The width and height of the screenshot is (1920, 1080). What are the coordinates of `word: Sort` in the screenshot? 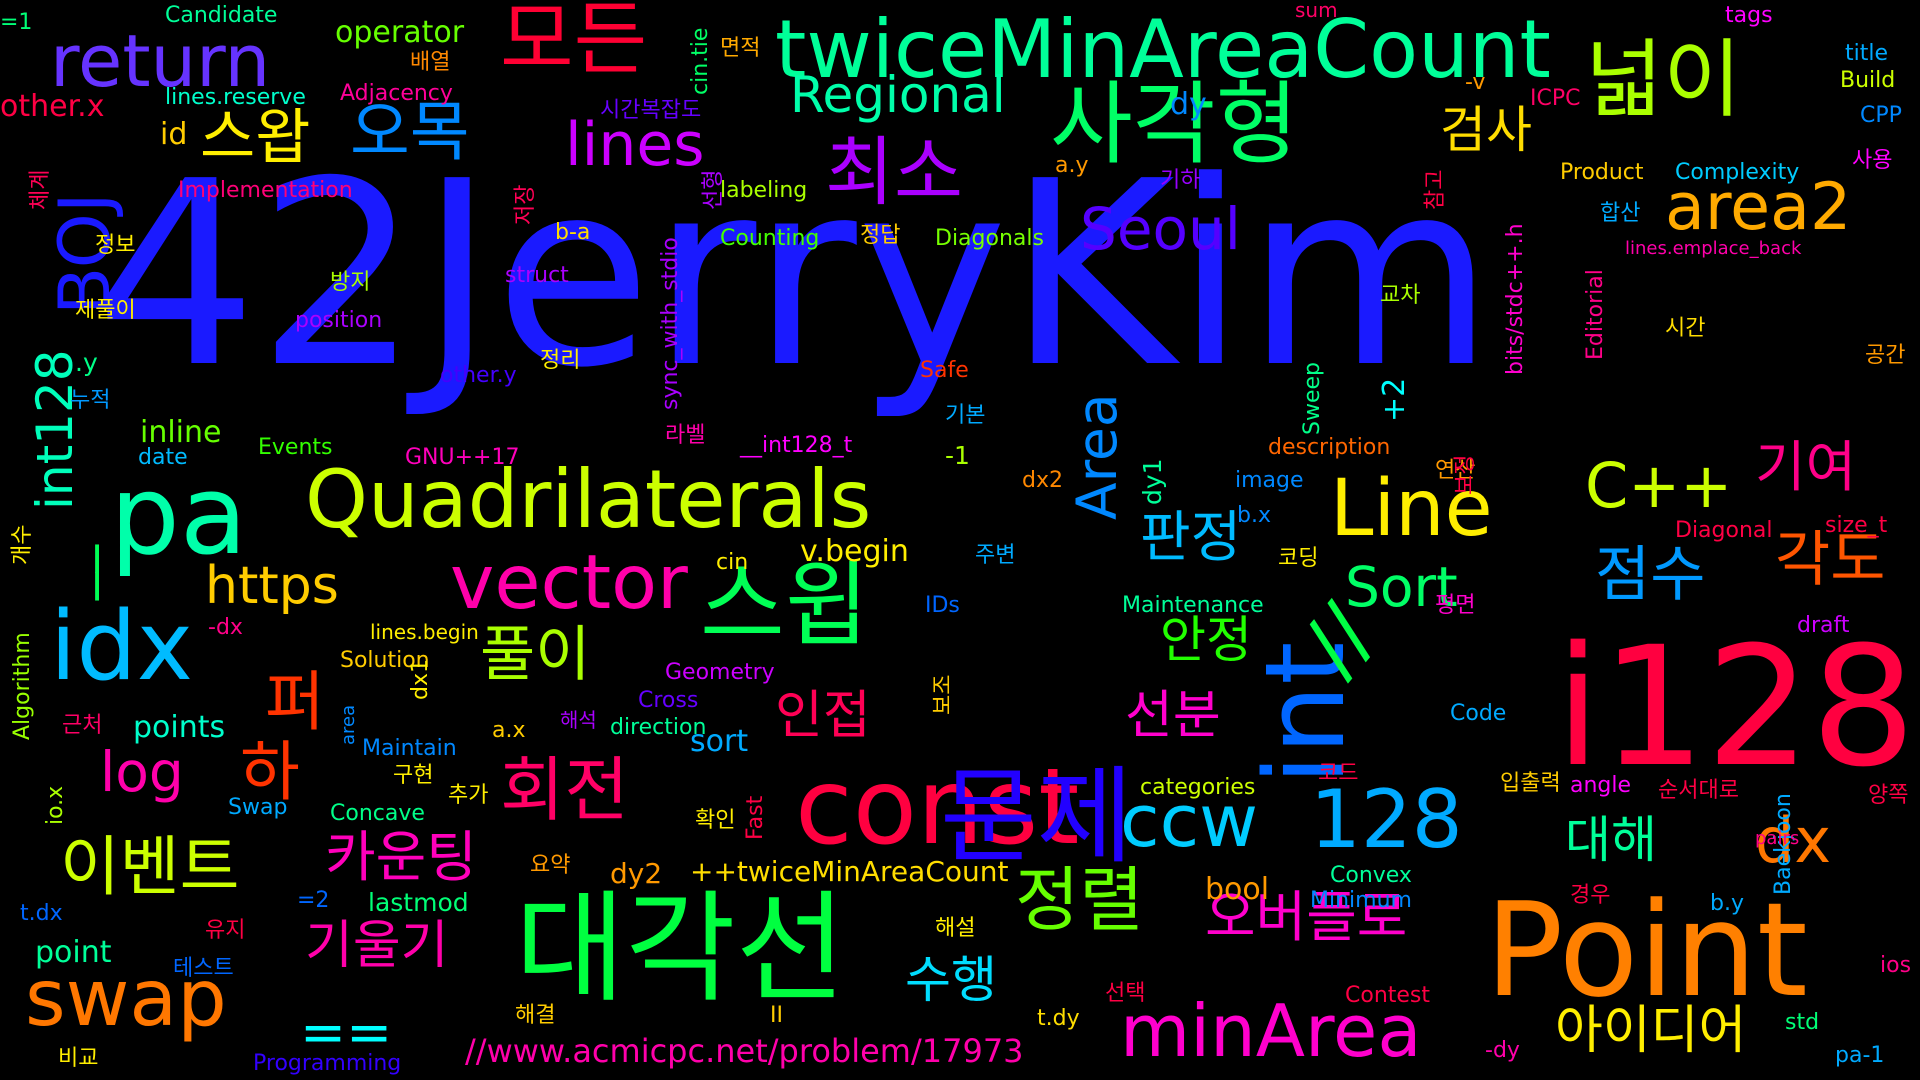 It's located at (1401, 587).